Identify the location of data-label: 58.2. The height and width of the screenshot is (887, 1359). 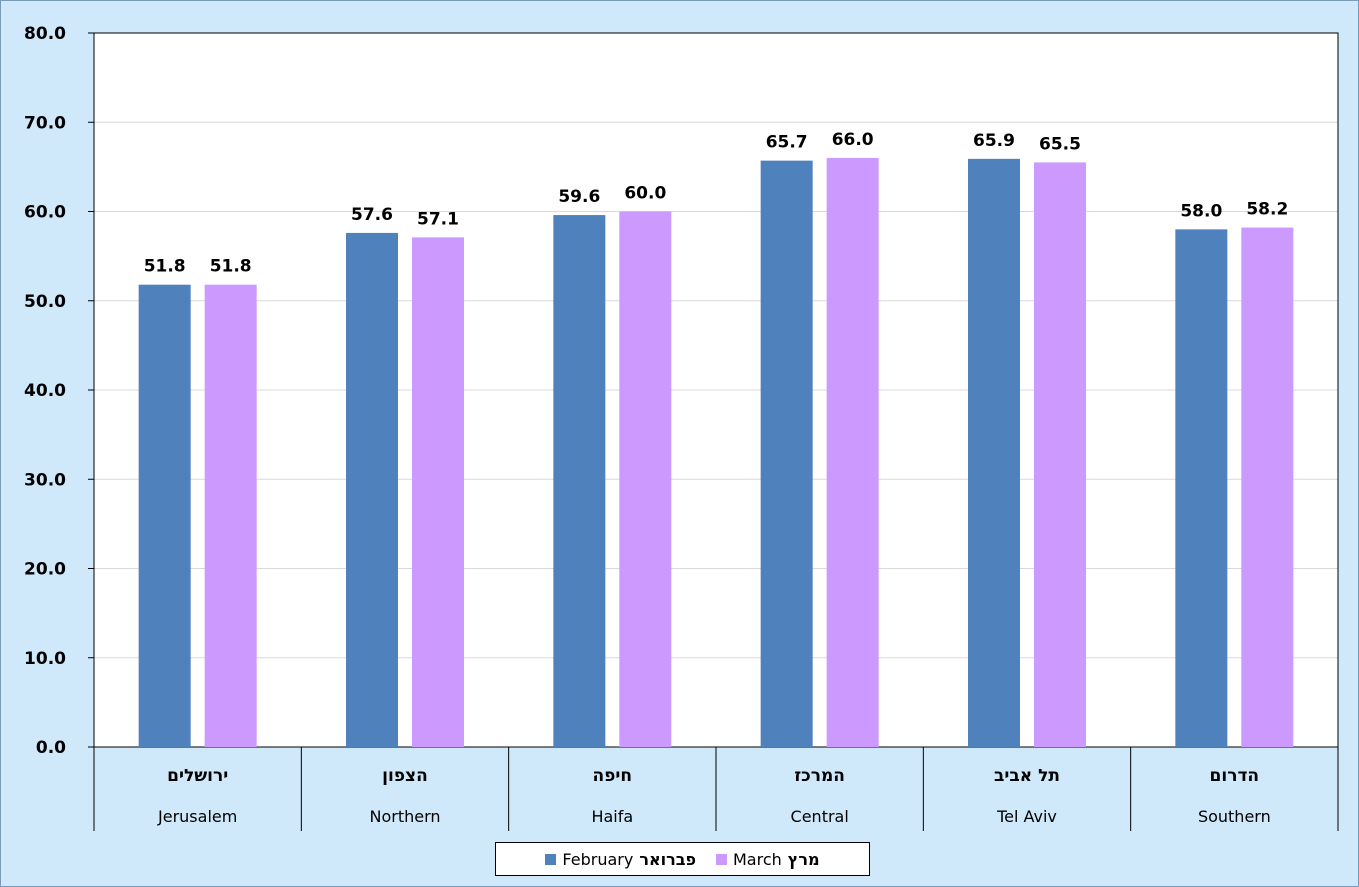
(1267, 210).